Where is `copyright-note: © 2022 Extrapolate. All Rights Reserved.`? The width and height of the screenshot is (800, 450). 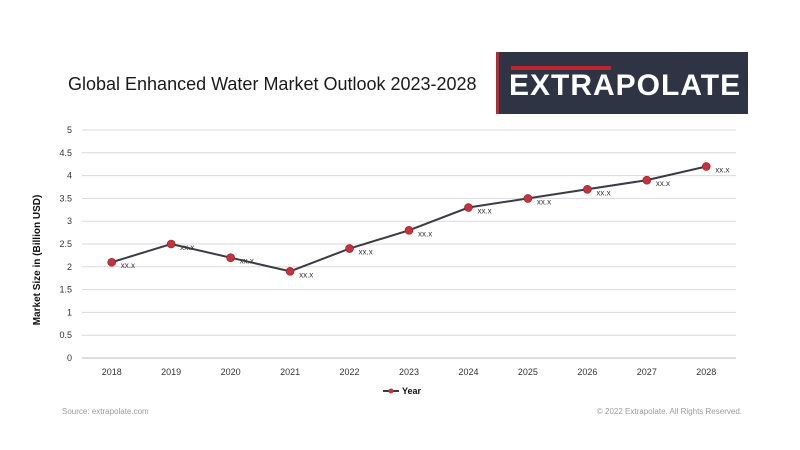
copyright-note: © 2022 Extrapolate. All Rights Reserved. is located at coordinates (669, 411).